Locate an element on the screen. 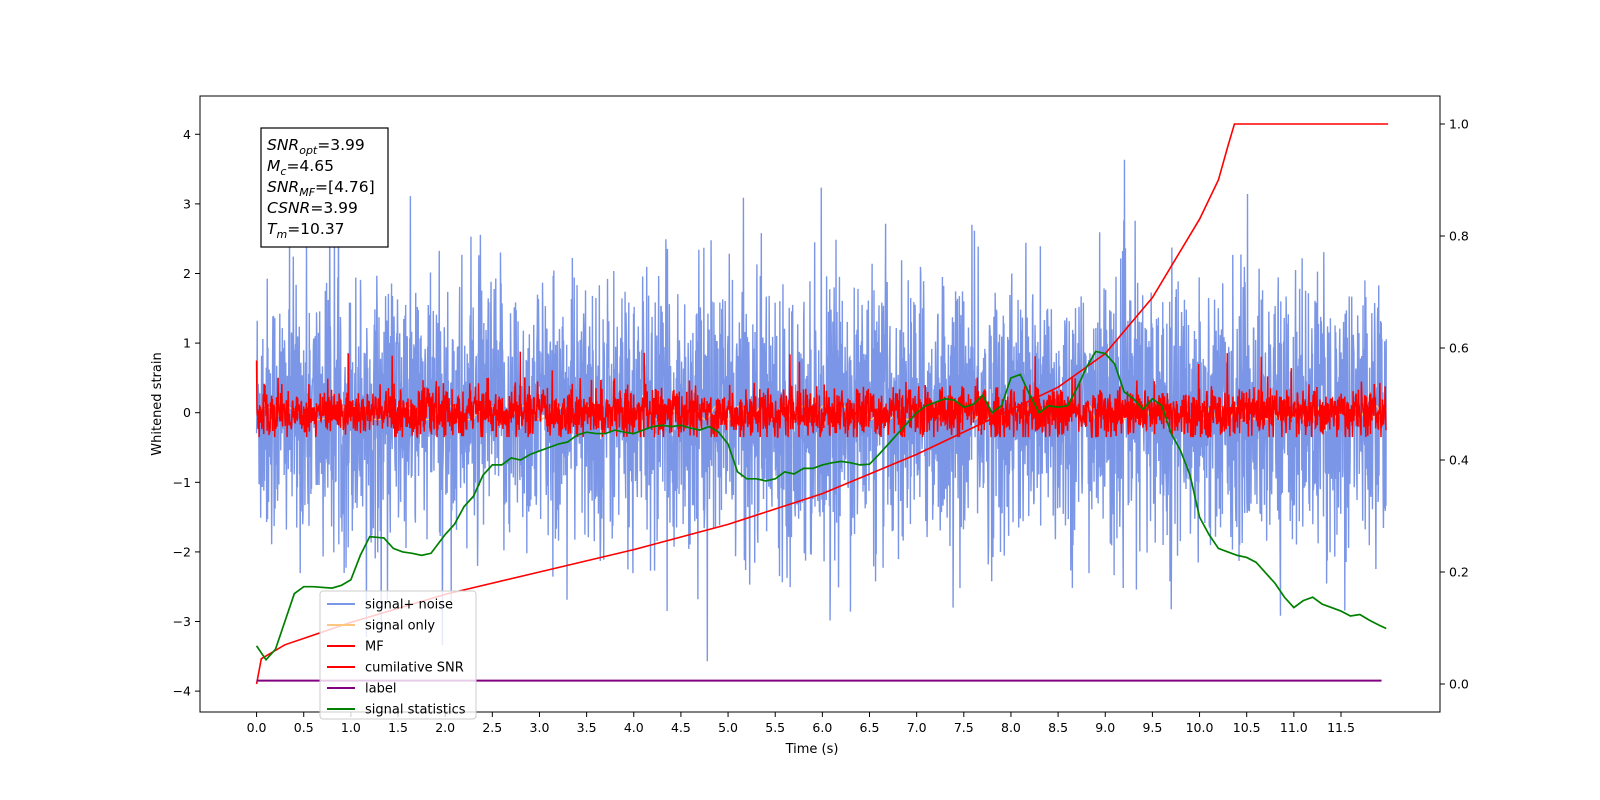 The width and height of the screenshot is (1600, 800). annotation-subscript: c is located at coordinates (283, 171).